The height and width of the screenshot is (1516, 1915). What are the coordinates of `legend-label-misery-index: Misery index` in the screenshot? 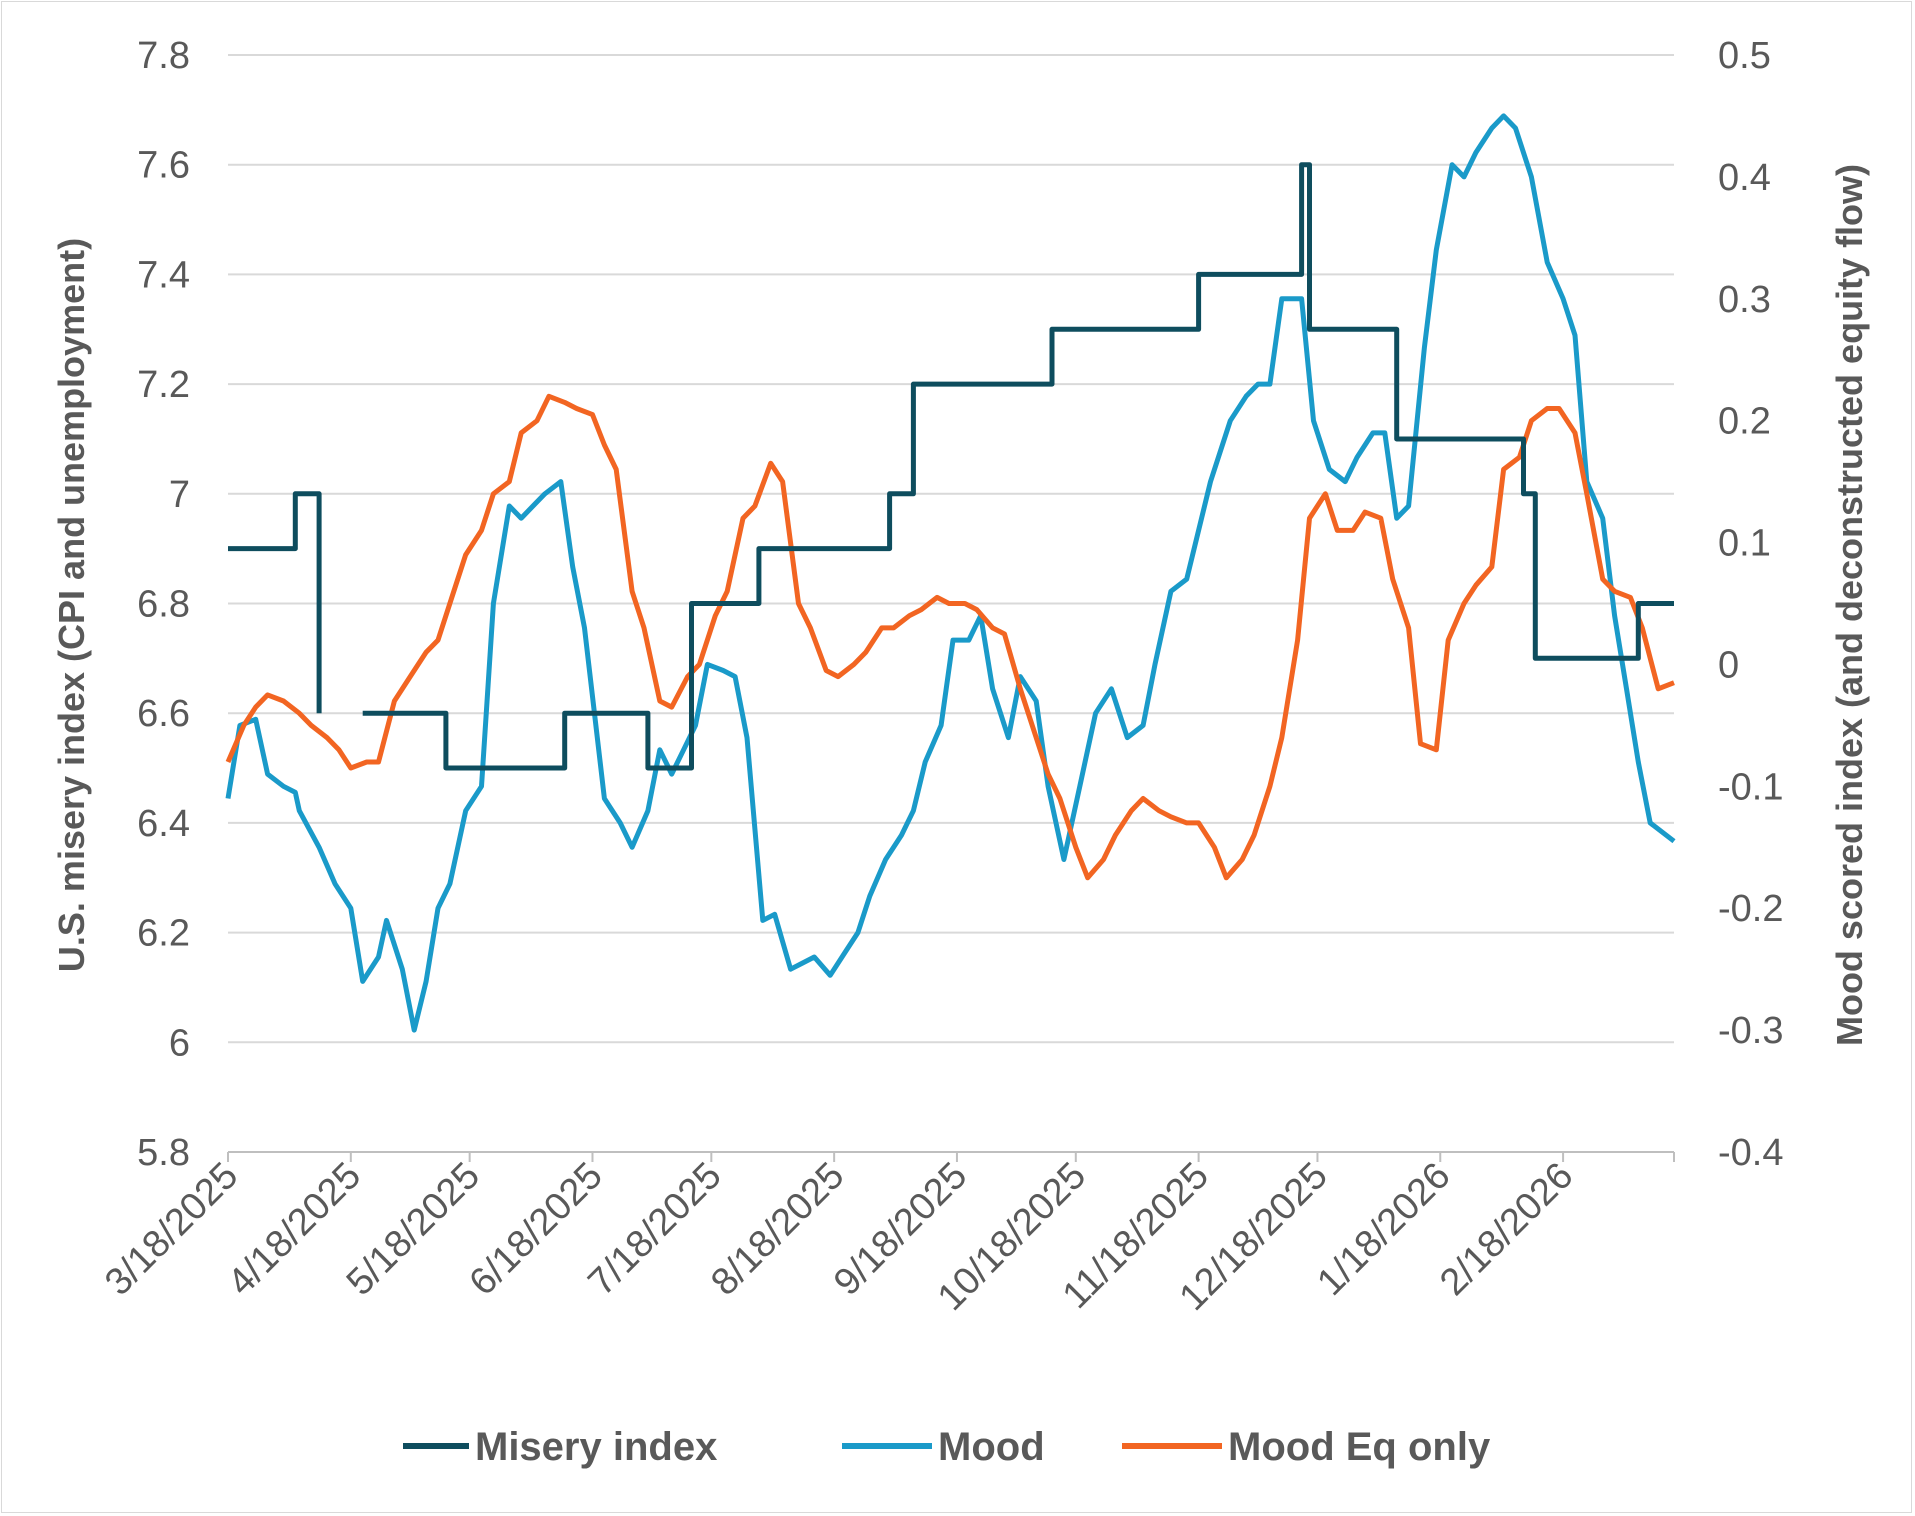 It's located at (596, 1447).